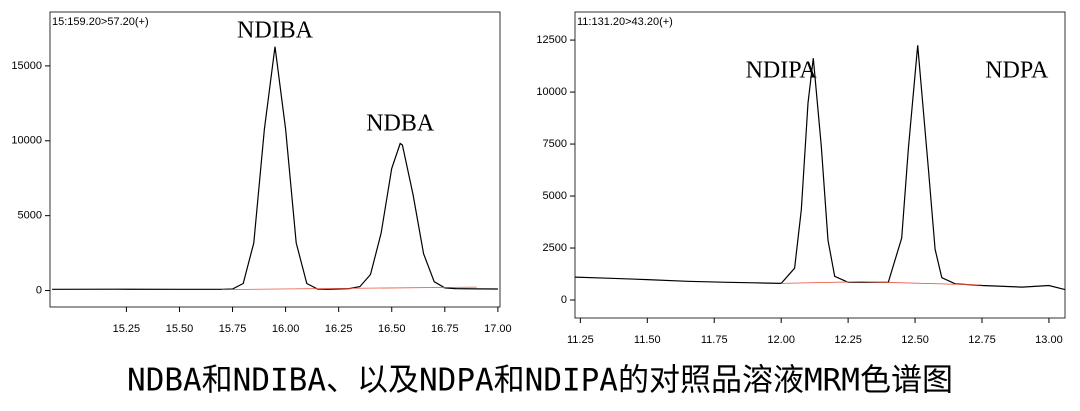  I want to click on x-tick-label: 12.25, so click(848, 340).